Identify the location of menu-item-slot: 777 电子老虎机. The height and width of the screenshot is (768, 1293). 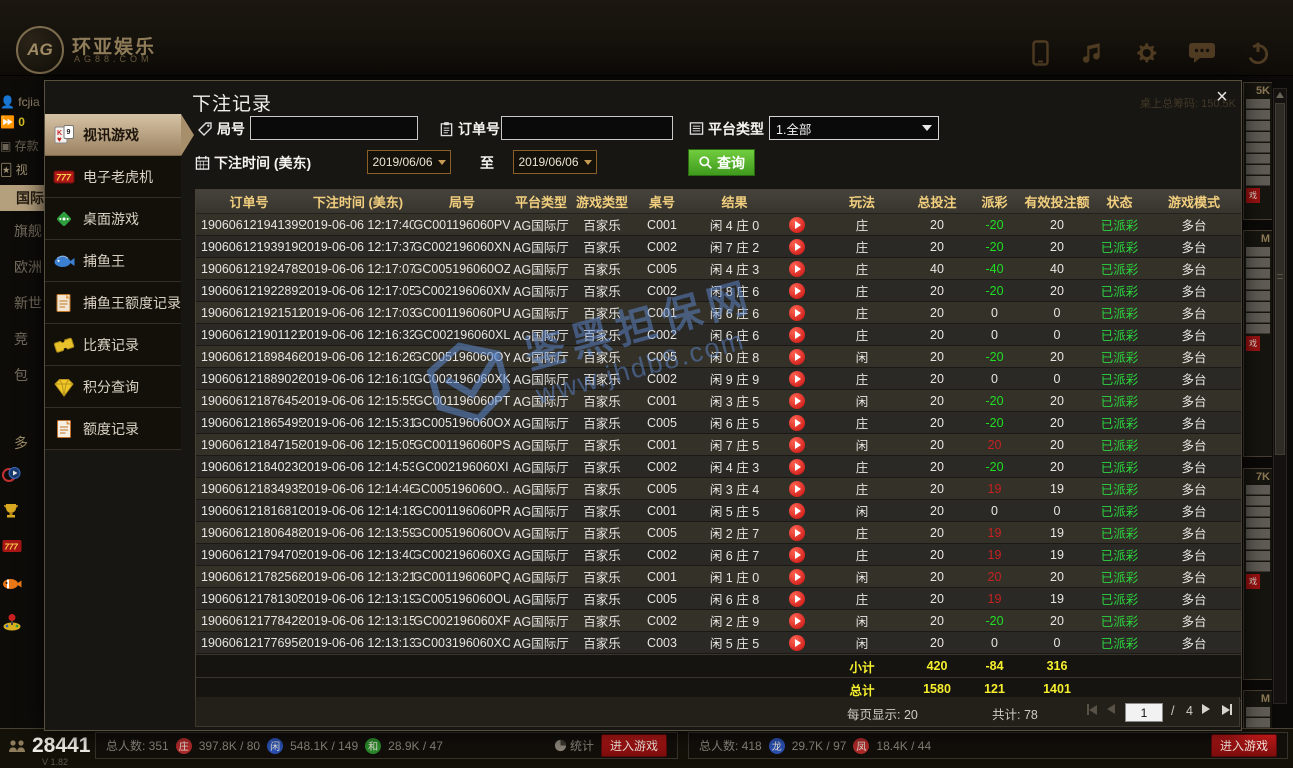
(113, 177).